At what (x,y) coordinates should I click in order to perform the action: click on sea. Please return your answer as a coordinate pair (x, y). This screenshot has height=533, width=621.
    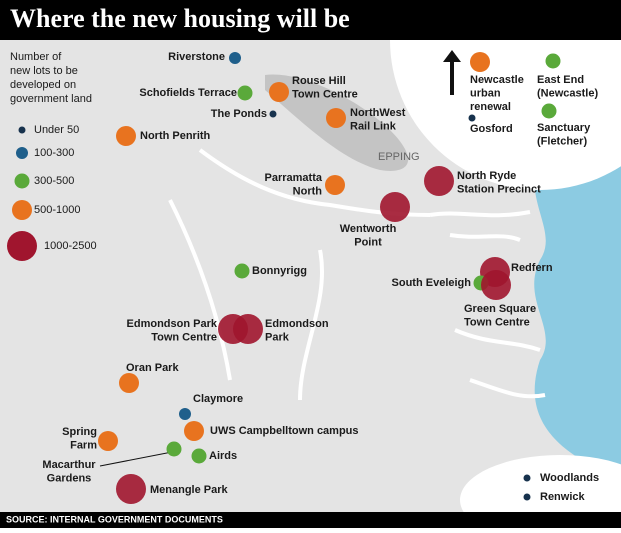
    Looking at the image, I should click on (577, 305).